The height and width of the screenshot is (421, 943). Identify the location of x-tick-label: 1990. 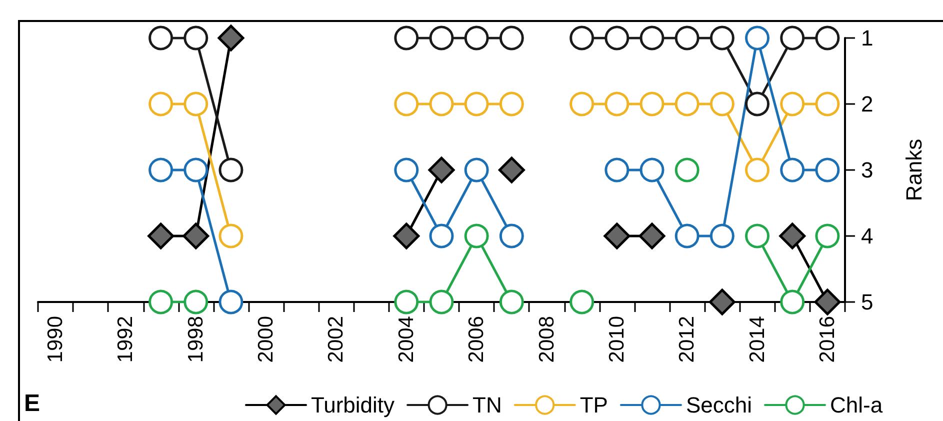
(56, 339).